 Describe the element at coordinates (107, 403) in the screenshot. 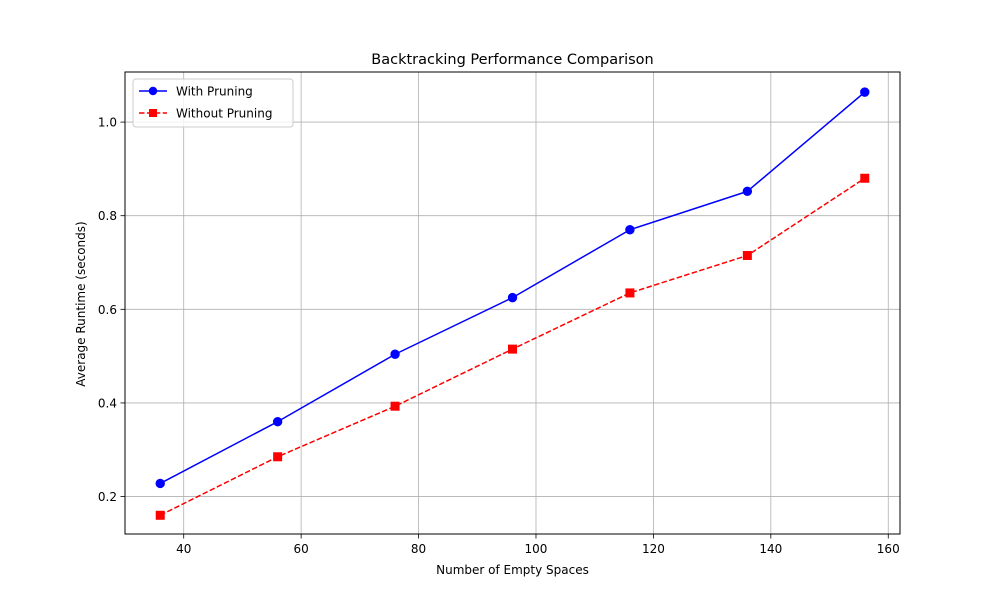

I see `y-tick-label: 0.4` at that location.